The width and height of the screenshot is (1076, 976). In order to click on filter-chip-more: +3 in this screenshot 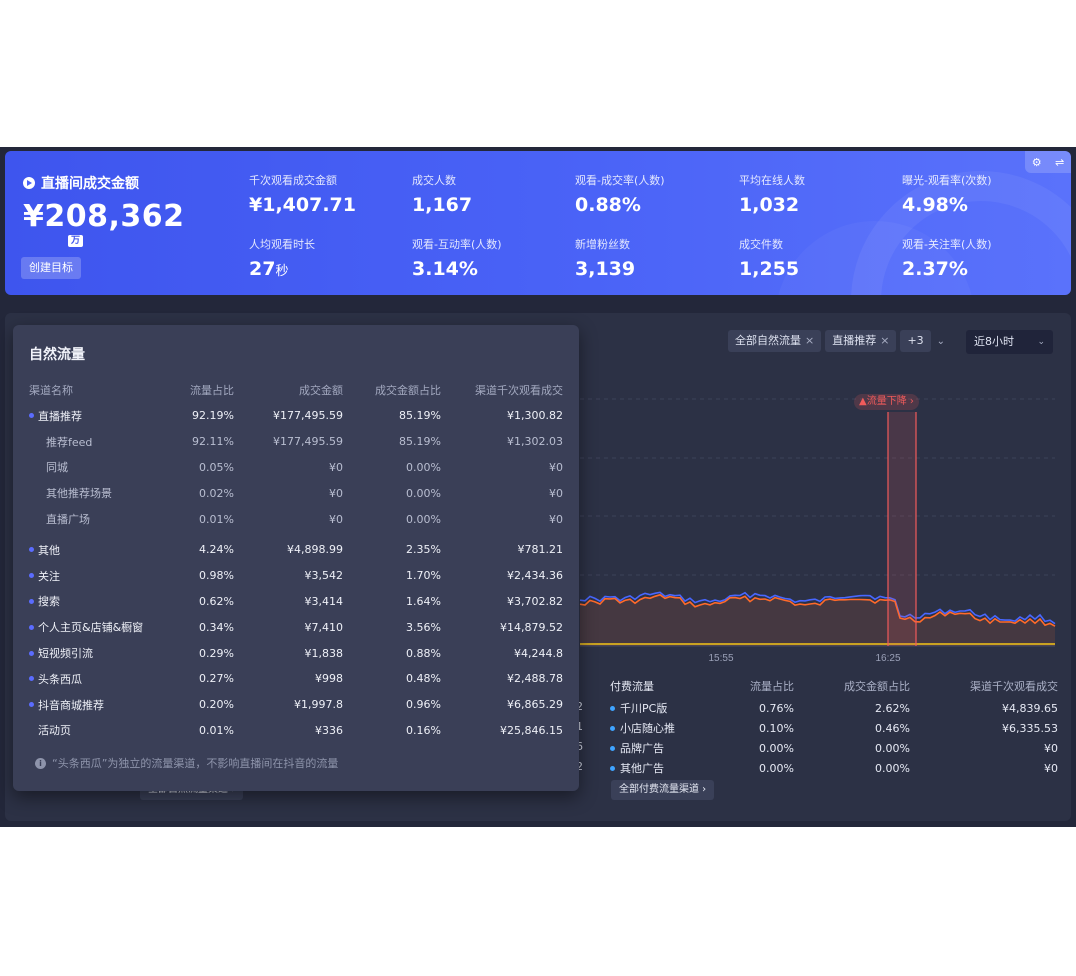, I will do `click(915, 341)`.